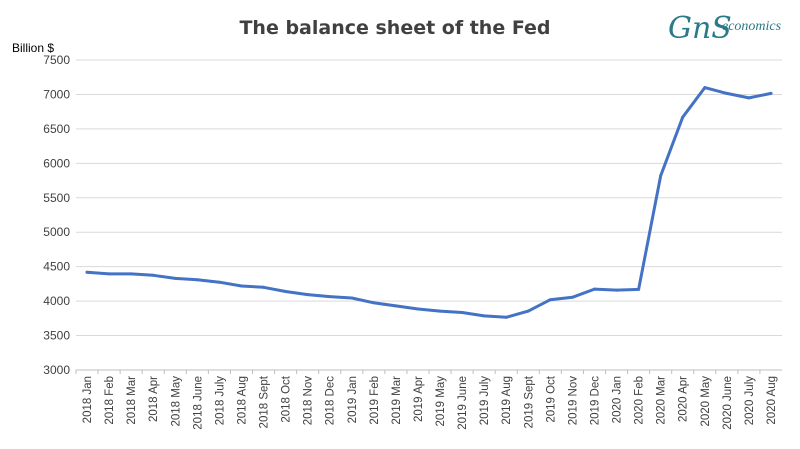 Image resolution: width=800 pixels, height=449 pixels. I want to click on x-tick-label: 2020 May, so click(706, 401).